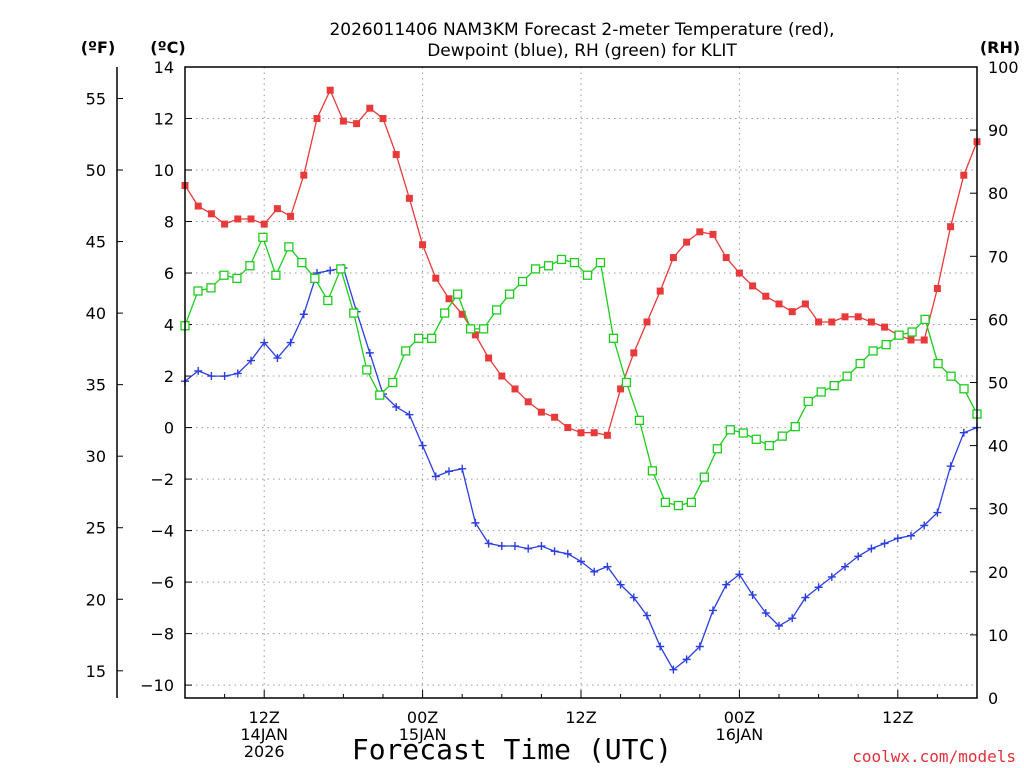 The height and width of the screenshot is (768, 1024). What do you see at coordinates (998, 446) in the screenshot?
I see `rh-tick-label: 40` at bounding box center [998, 446].